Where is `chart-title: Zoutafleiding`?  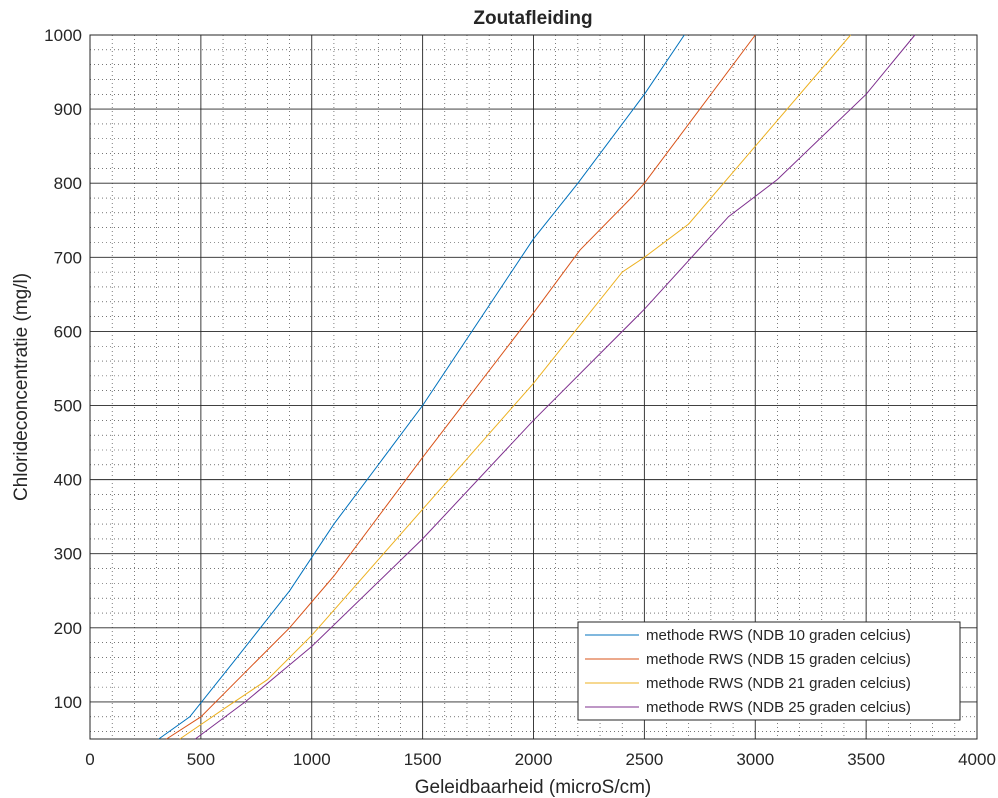 chart-title: Zoutafleiding is located at coordinates (532, 18).